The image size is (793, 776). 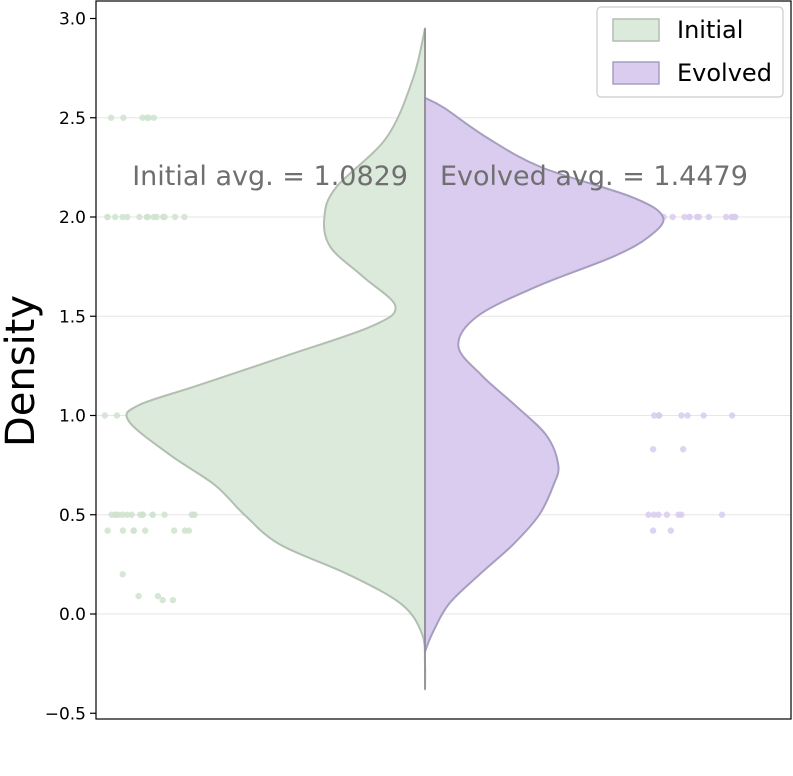 What do you see at coordinates (72, 20) in the screenshot?
I see `y-tick-label: 3.0` at bounding box center [72, 20].